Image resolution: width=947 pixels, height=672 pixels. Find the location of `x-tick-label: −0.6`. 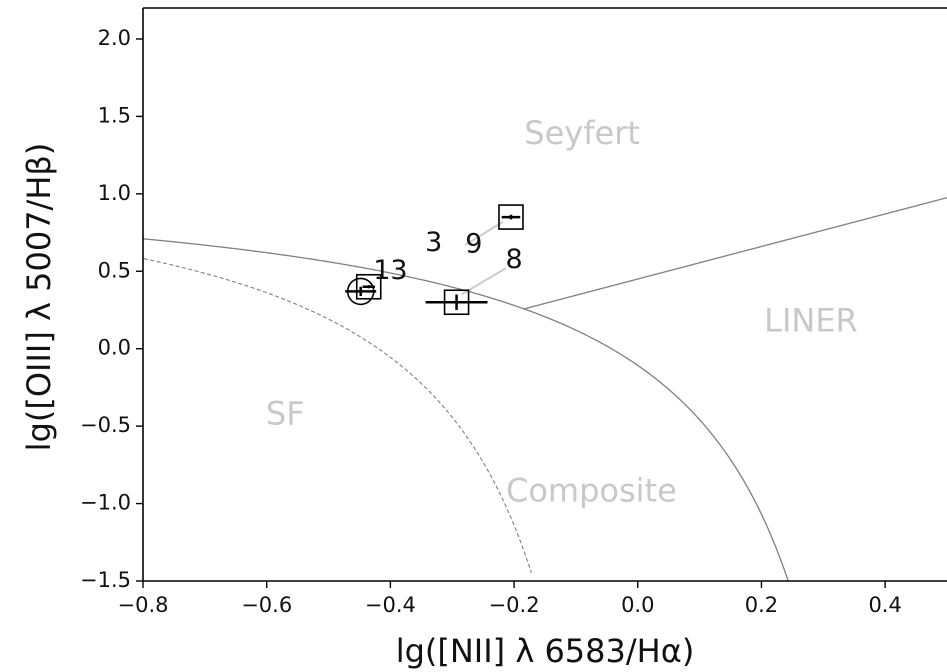

x-tick-label: −0.6 is located at coordinates (266, 605).